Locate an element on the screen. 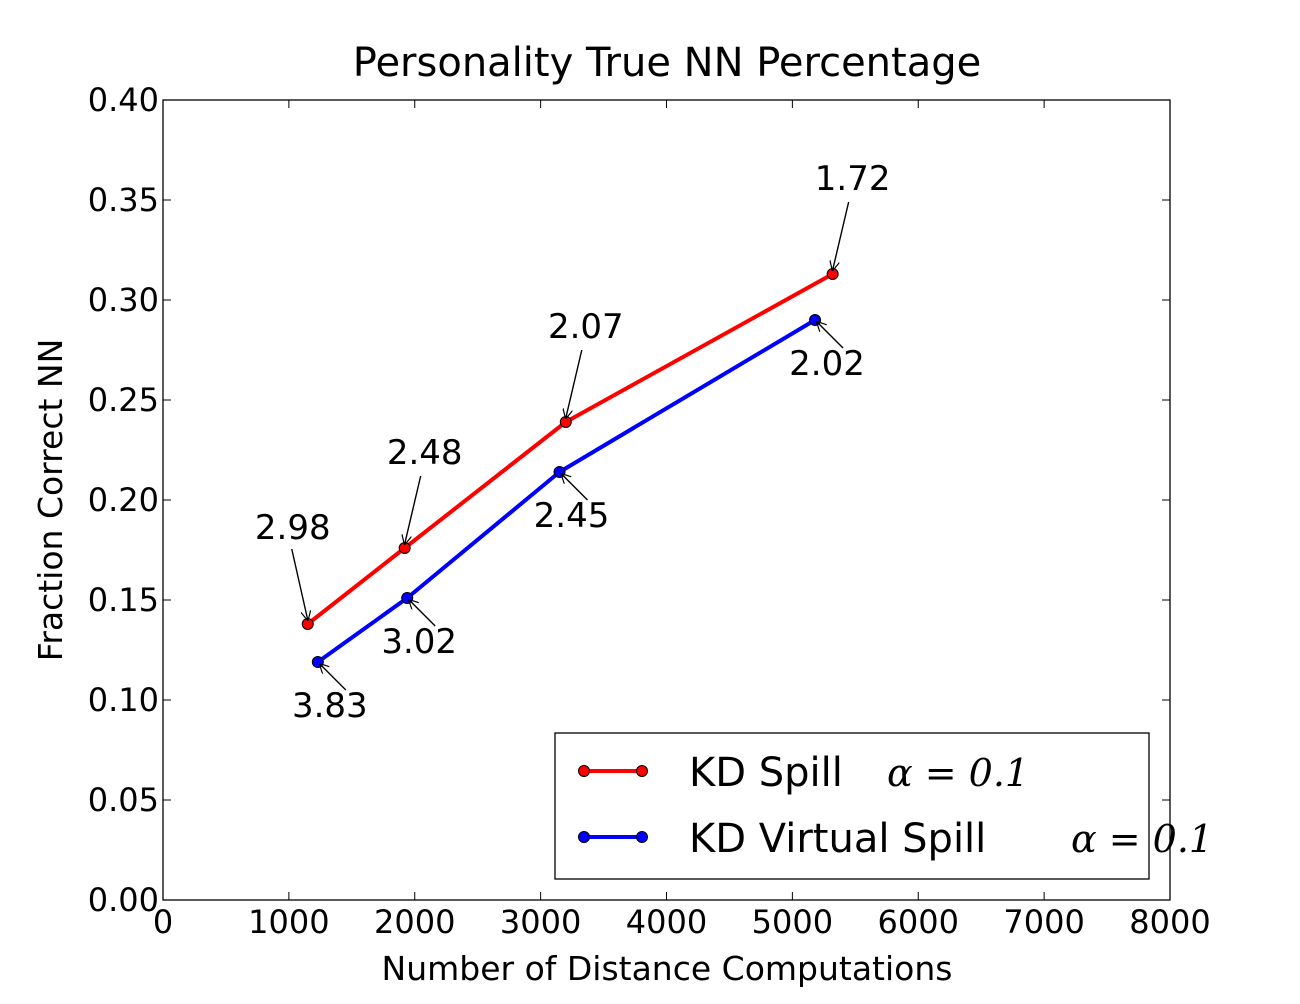 The image size is (1300, 1004). x-tick-label: 6000 is located at coordinates (918, 922).